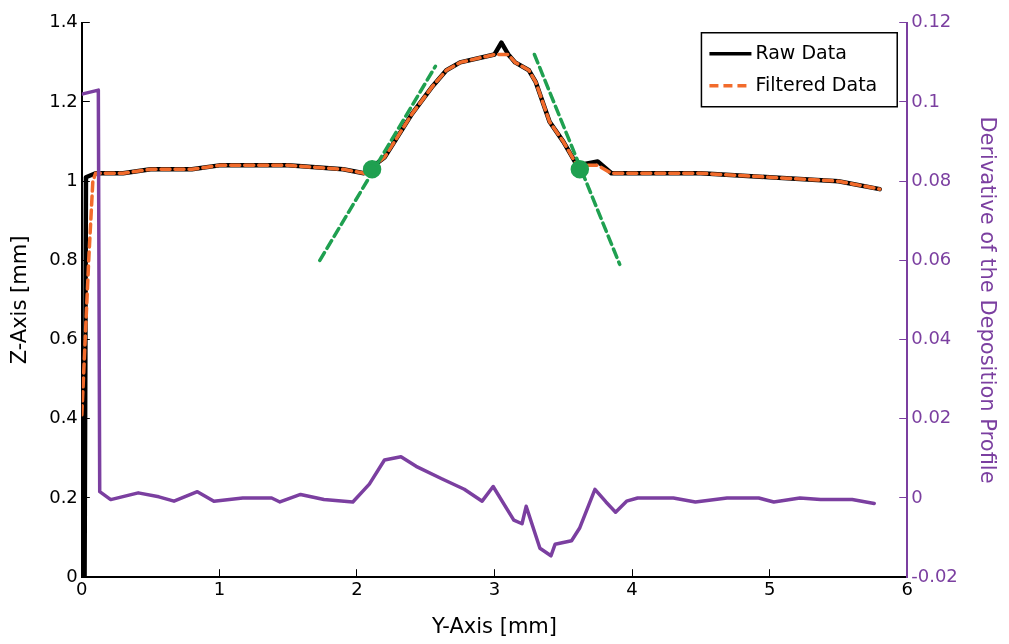  I want to click on y-tick-label: 0.2, so click(63, 496).